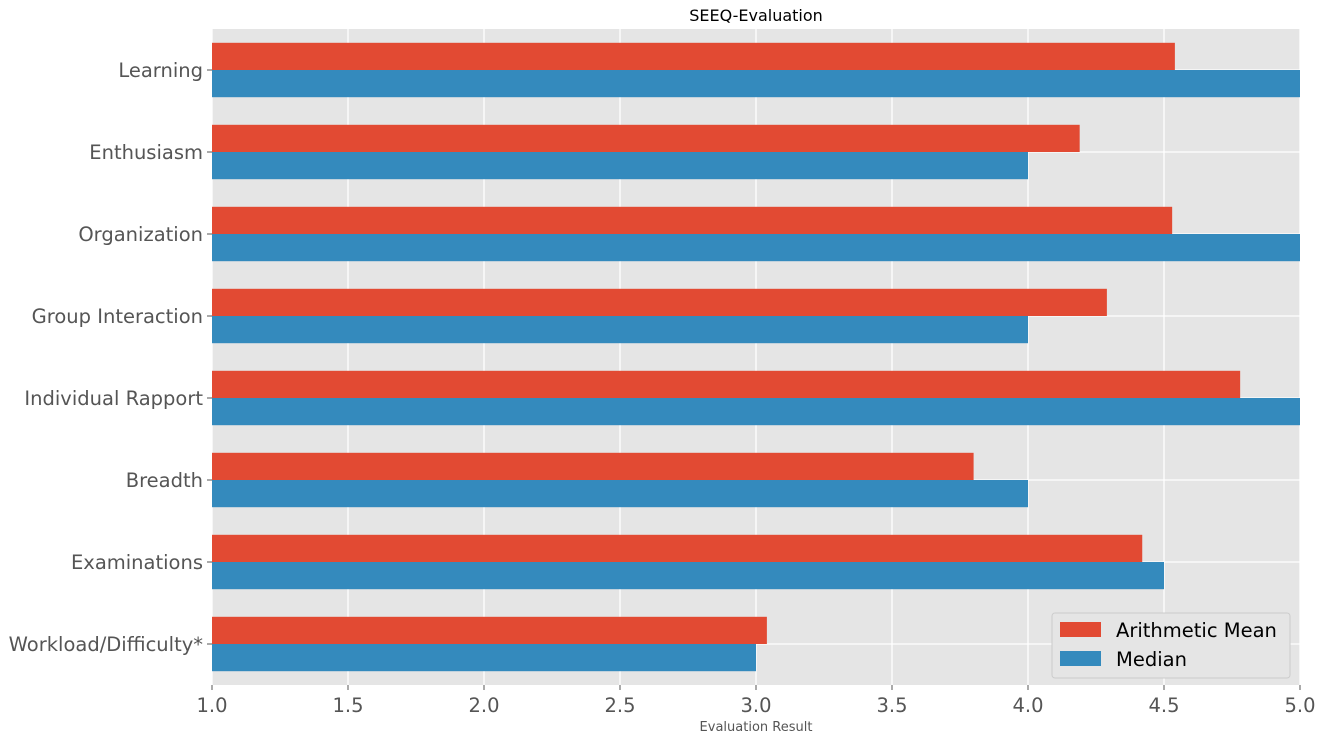 This screenshot has width=1319, height=742. Describe the element at coordinates (1080, 658) in the screenshot. I see `legend-swatch-median` at that location.